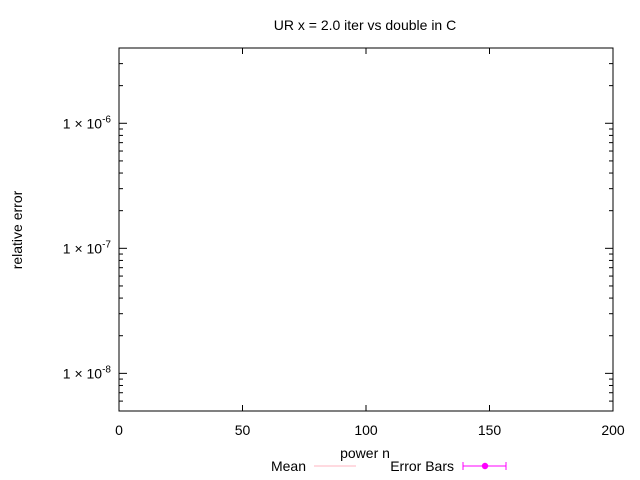 The height and width of the screenshot is (480, 640). What do you see at coordinates (422, 466) in the screenshot?
I see `legend-label-error-bars: Error Bars` at bounding box center [422, 466].